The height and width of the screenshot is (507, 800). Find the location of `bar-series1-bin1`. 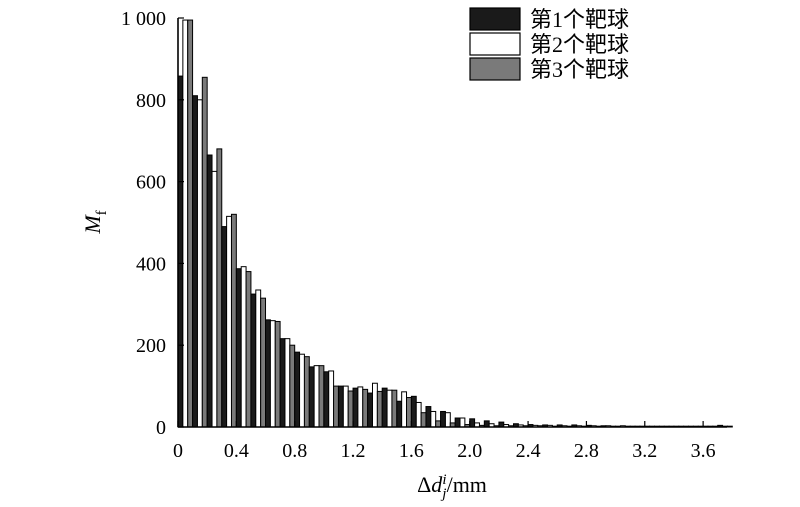

bar-series1-bin1 is located at coordinates (195, 261).